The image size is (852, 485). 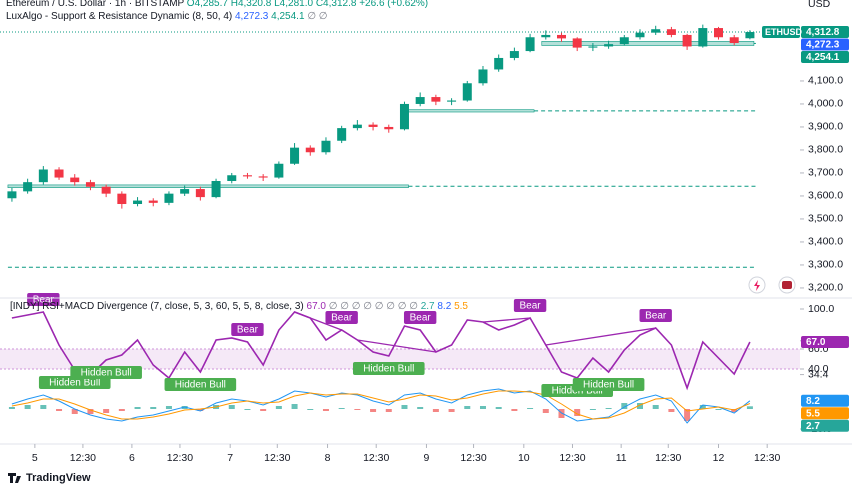 I want to click on x-tick-label: 12, so click(x=719, y=458).